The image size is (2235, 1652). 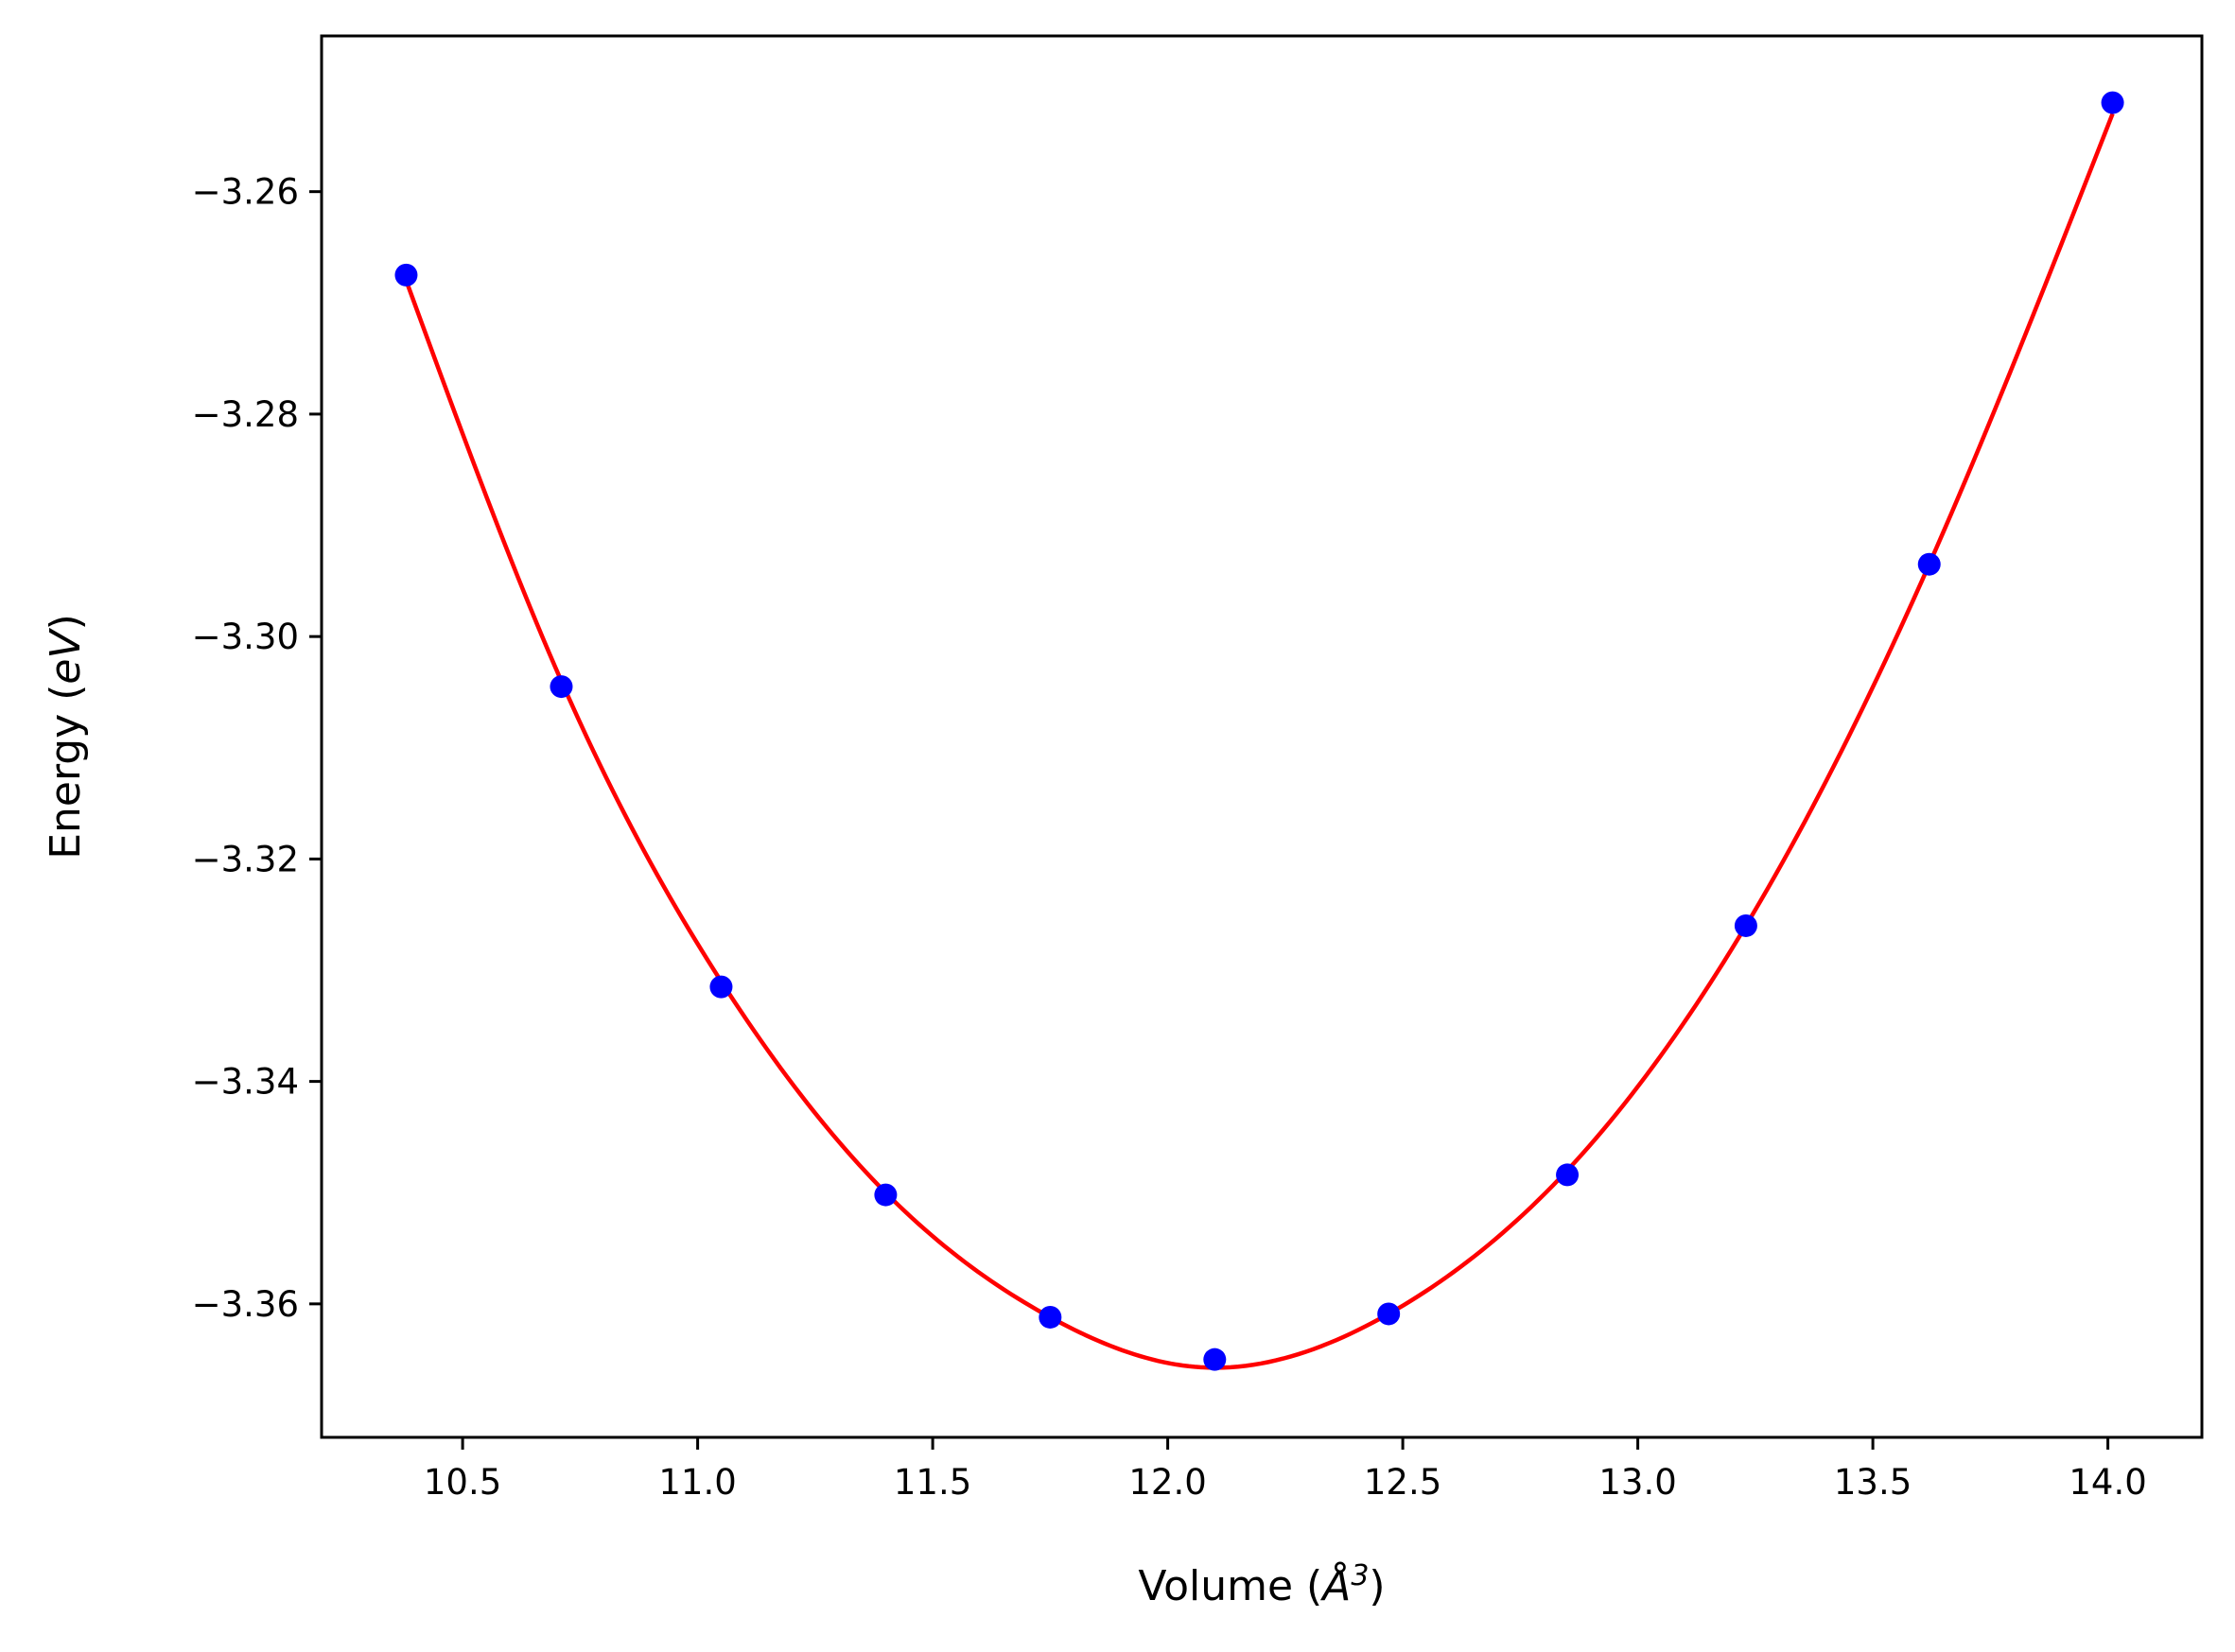 What do you see at coordinates (1360, 1576) in the screenshot?
I see `x-axis-label-exponent: 3` at bounding box center [1360, 1576].